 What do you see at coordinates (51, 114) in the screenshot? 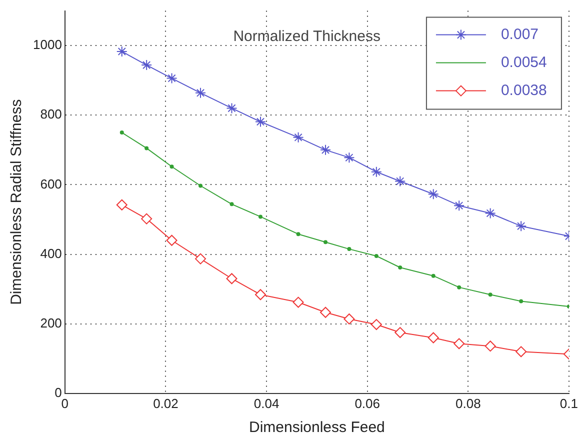
I see `y-tick-label: 800` at bounding box center [51, 114].